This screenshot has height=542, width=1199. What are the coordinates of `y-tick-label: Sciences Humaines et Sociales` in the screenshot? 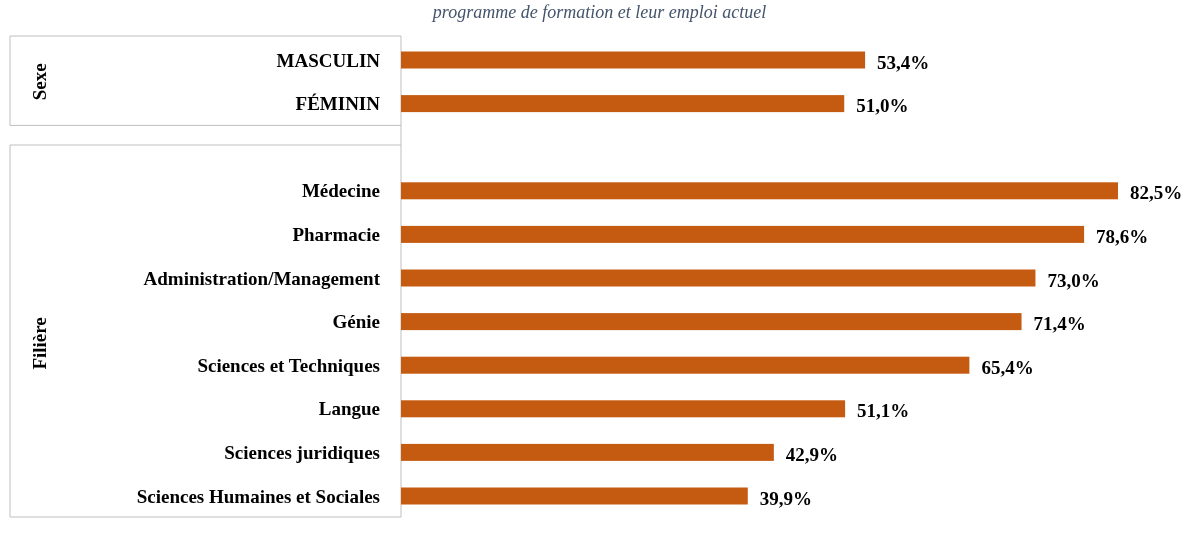 It's located at (258, 496).